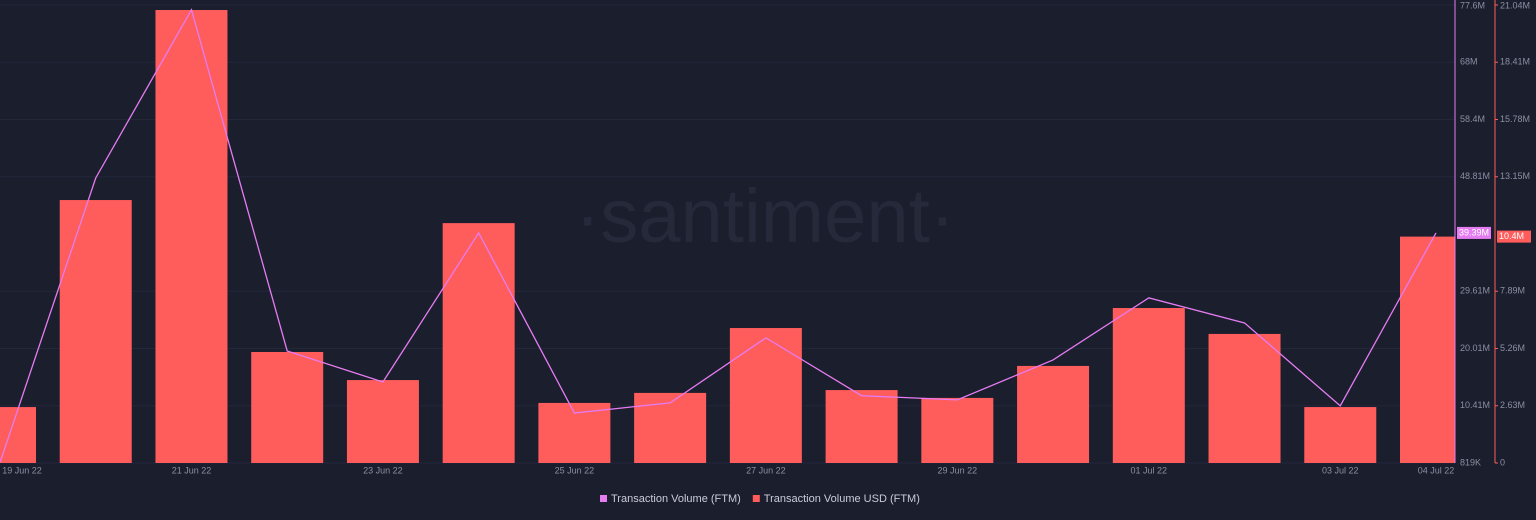 The image size is (1536, 520). Describe the element at coordinates (676, 499) in the screenshot. I see `legend-label: Transaction Volume (FTM)` at that location.